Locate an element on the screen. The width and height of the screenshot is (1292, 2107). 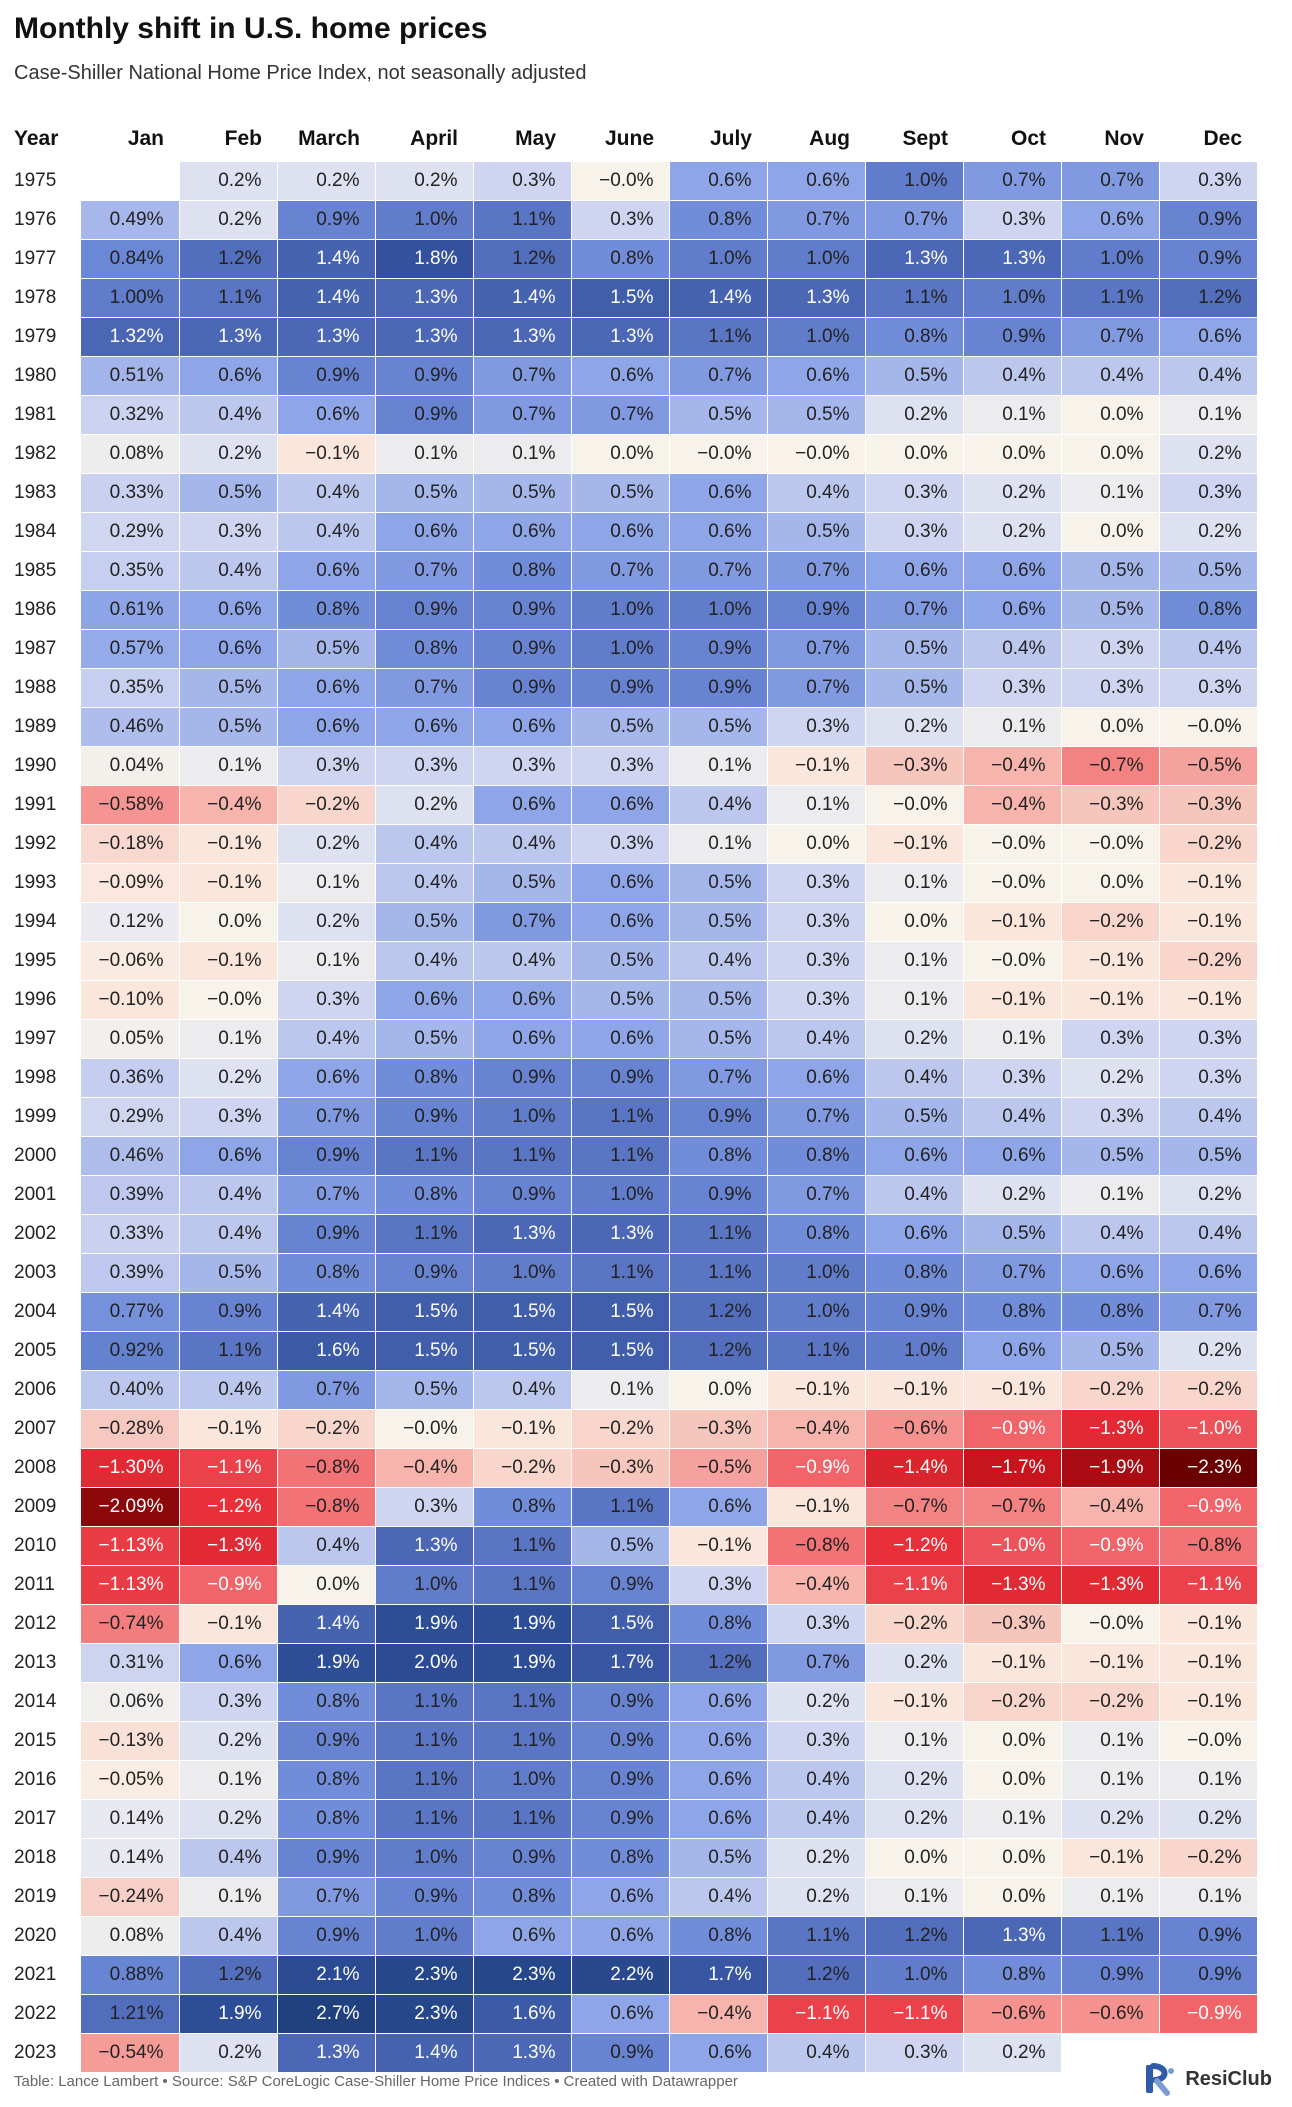
column-header-oct: Oct is located at coordinates (1028, 138).